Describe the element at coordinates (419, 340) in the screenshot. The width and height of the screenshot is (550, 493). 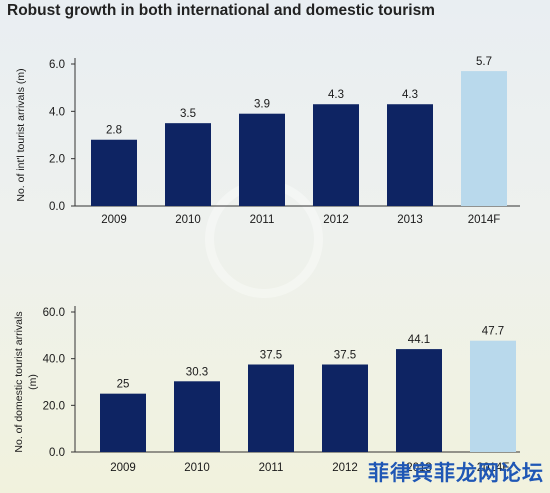
I see `data-label: 44.1` at that location.